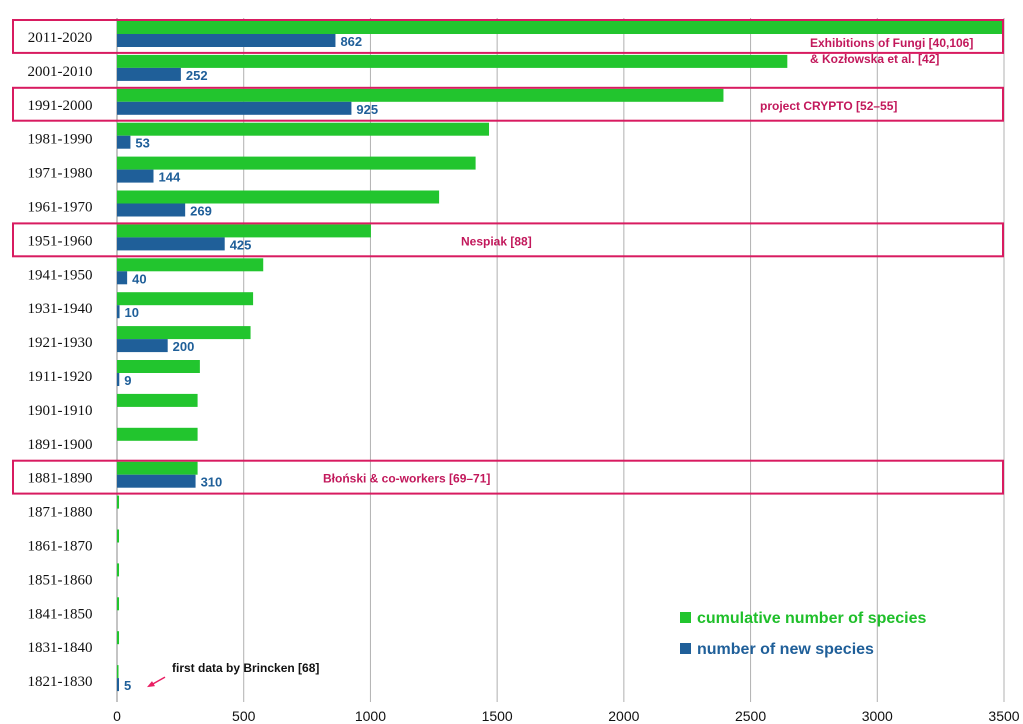 The width and height of the screenshot is (1023, 724). What do you see at coordinates (60, 309) in the screenshot?
I see `category-label: 1931-1940` at bounding box center [60, 309].